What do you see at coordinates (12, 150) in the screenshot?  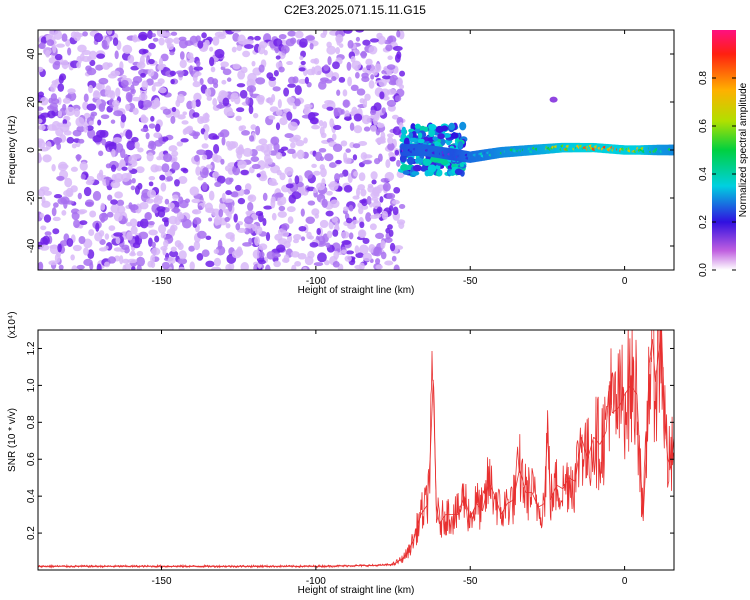 I see `spectrogram-y-label: Frequency (Hz)` at bounding box center [12, 150].